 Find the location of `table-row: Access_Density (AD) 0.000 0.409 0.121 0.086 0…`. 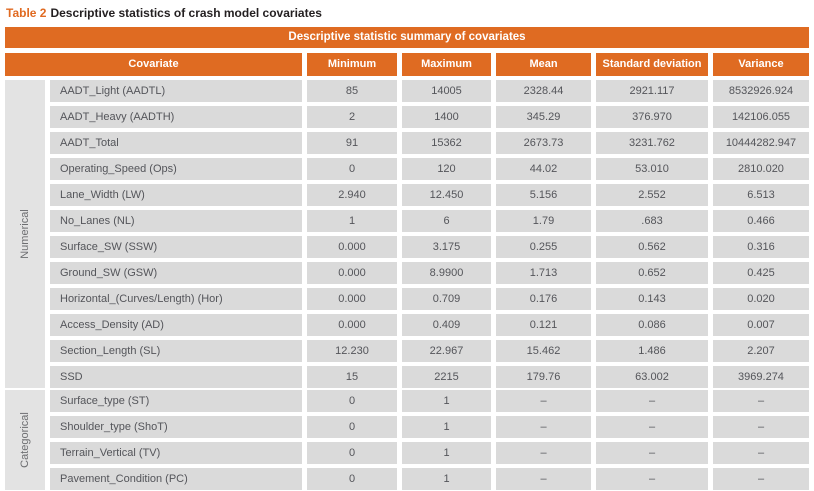

table-row: Access_Density (AD) 0.000 0.409 0.121 0.086 0… is located at coordinates (429, 325).